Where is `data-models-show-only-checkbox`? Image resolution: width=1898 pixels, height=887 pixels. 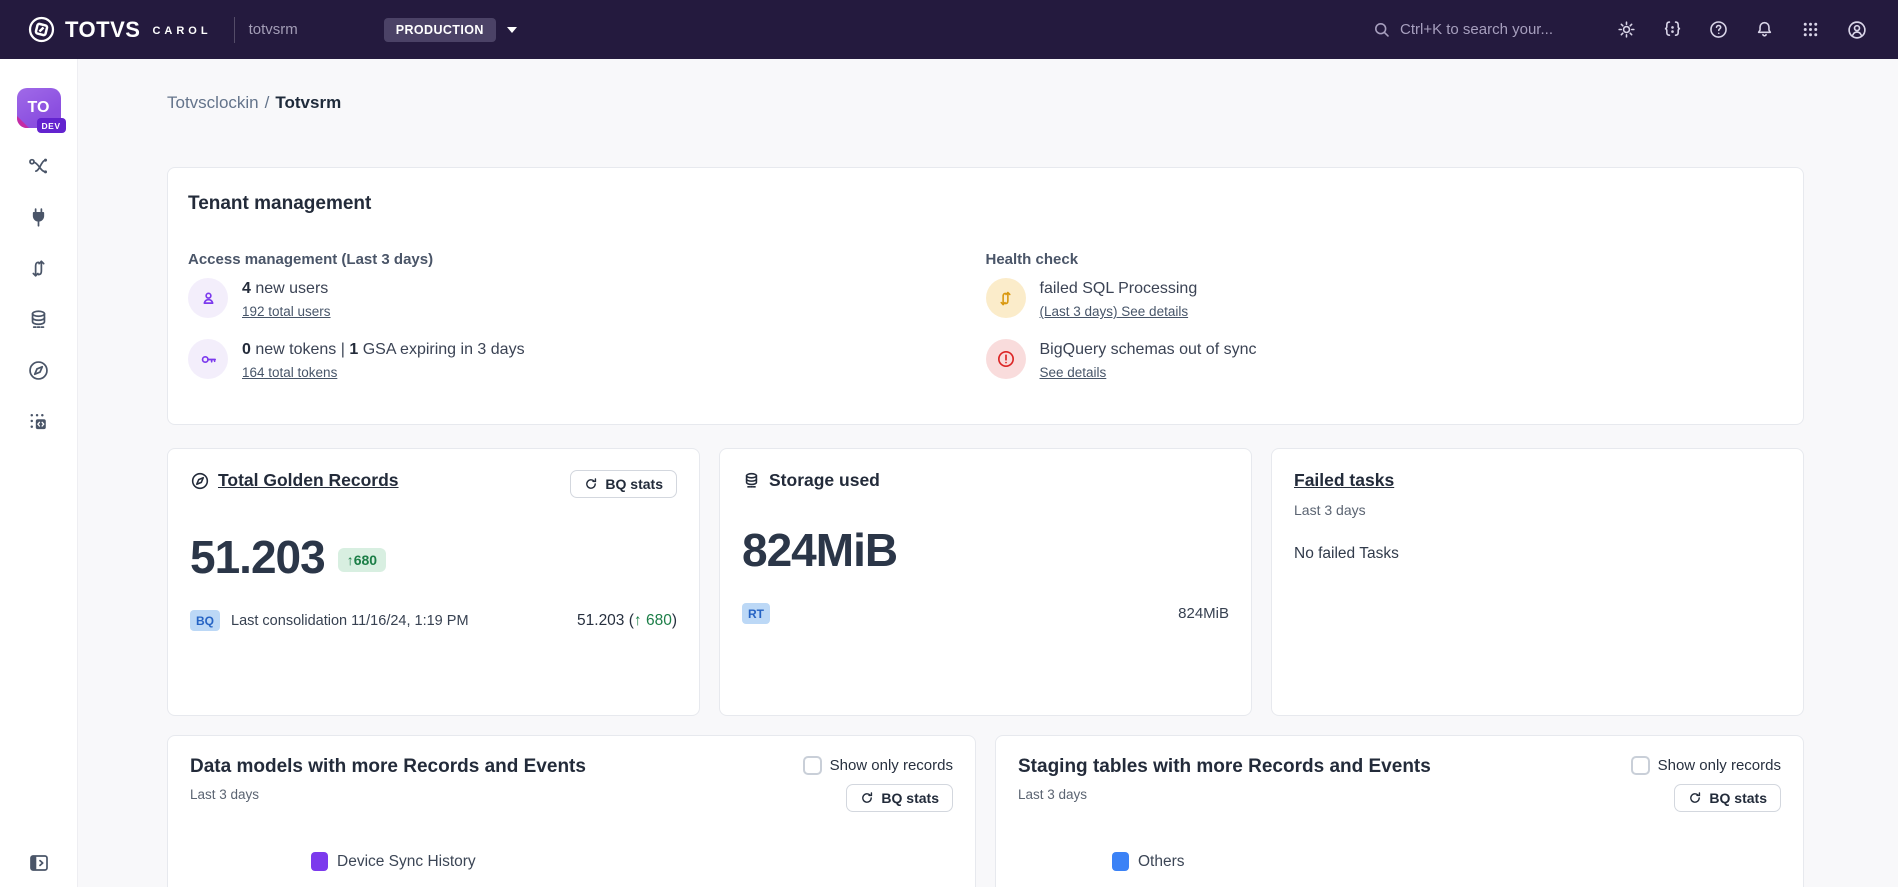 data-models-show-only-checkbox is located at coordinates (812, 765).